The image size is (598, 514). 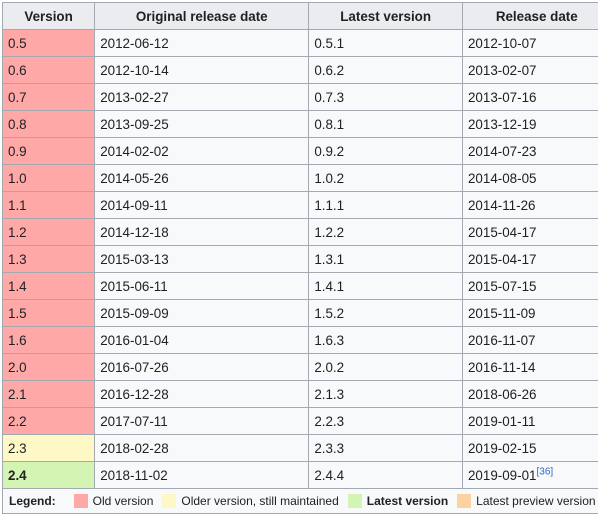 What do you see at coordinates (49, 448) in the screenshot?
I see `version-cell: 2.3` at bounding box center [49, 448].